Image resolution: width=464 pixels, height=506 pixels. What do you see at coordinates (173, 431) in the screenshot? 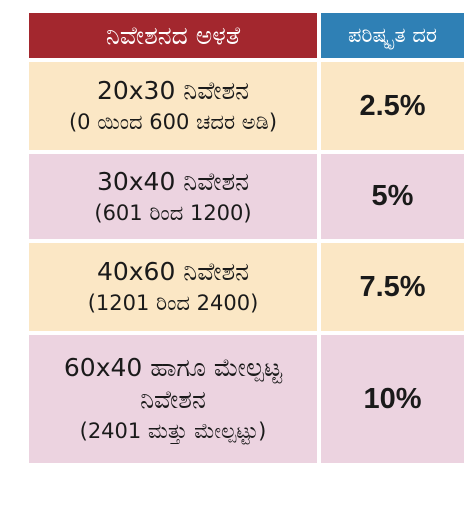
I see `site-area-range: (2401 ಮತ್ತು ಮೇಲ್ಪಟ್ಟು)` at bounding box center [173, 431].